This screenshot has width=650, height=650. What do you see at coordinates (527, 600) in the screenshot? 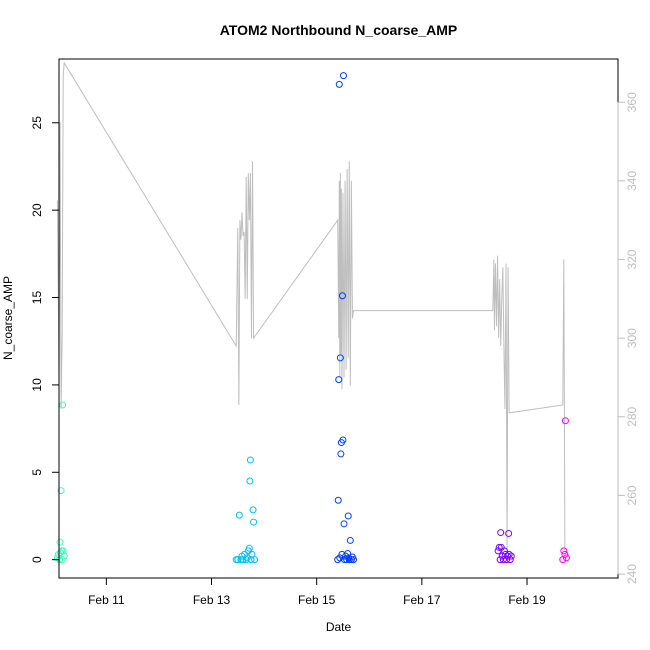
I see `x-tick-label-4: Feb 19` at bounding box center [527, 600].